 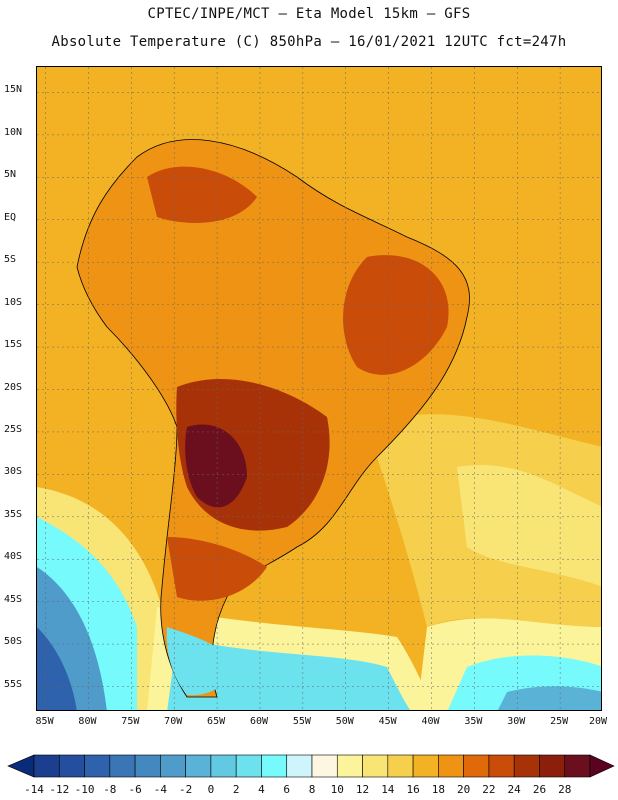 I want to click on latitude-label: 5S, so click(x=10, y=260).